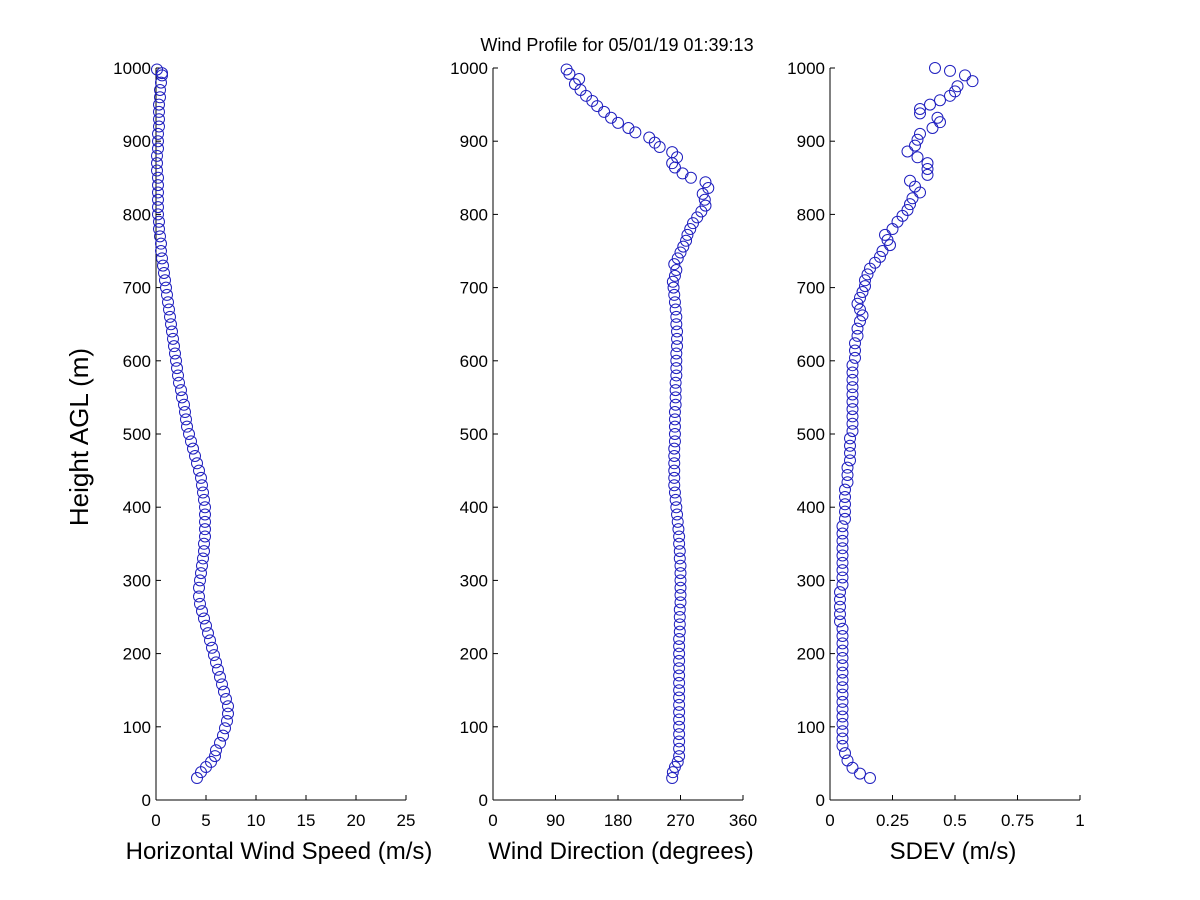 Image resolution: width=1200 pixels, height=900 pixels. What do you see at coordinates (618, 820) in the screenshot?
I see `x-tick-label: 180` at bounding box center [618, 820].